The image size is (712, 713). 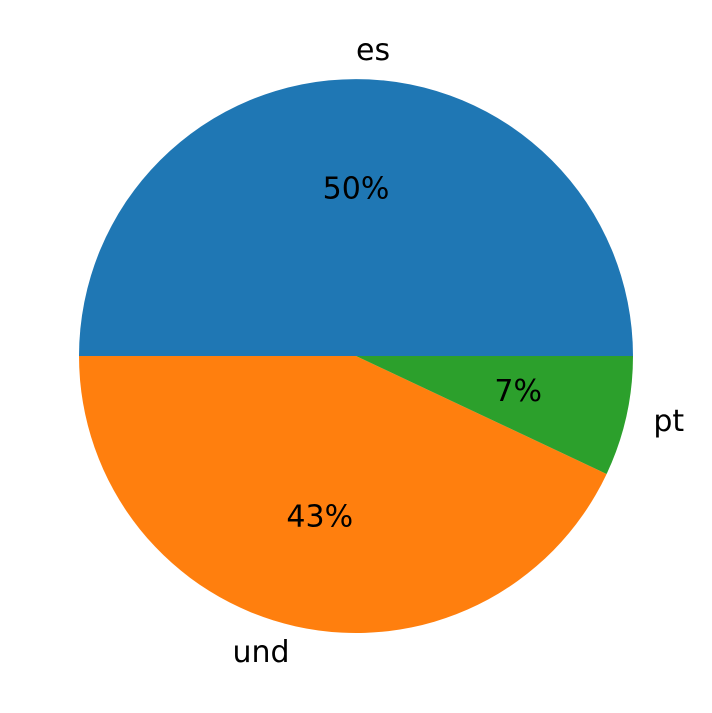 I want to click on percent-label: 7%, so click(x=518, y=391).